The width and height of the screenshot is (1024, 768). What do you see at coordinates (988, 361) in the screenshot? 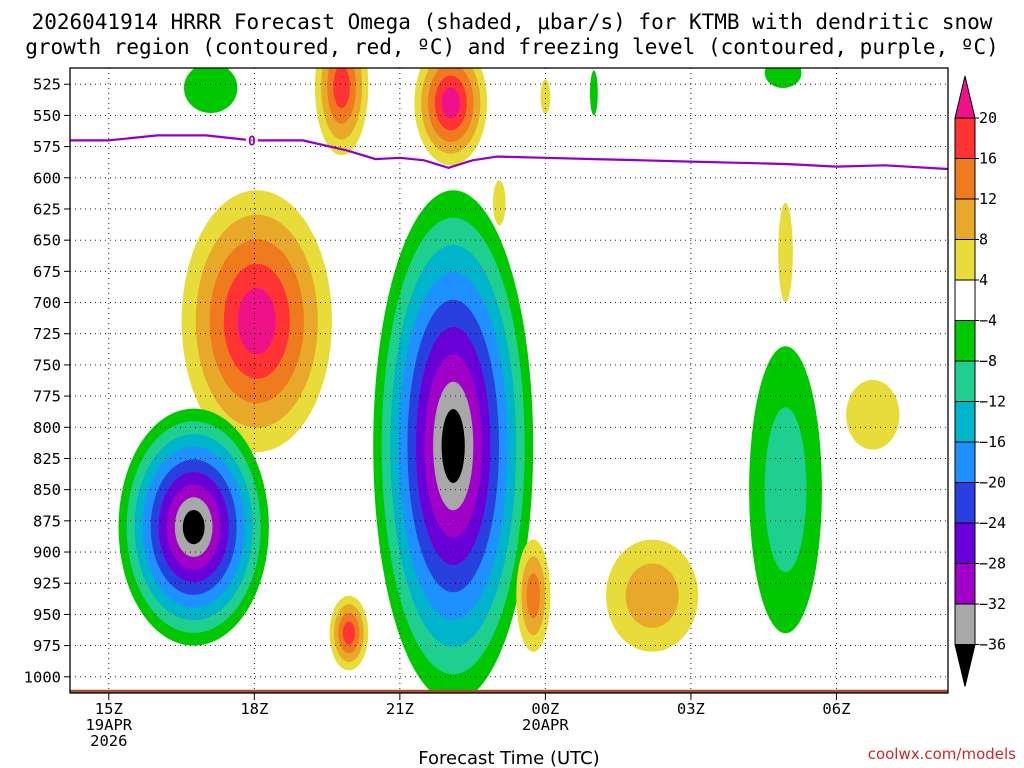
I see `colorbar-label-6: −8` at bounding box center [988, 361].